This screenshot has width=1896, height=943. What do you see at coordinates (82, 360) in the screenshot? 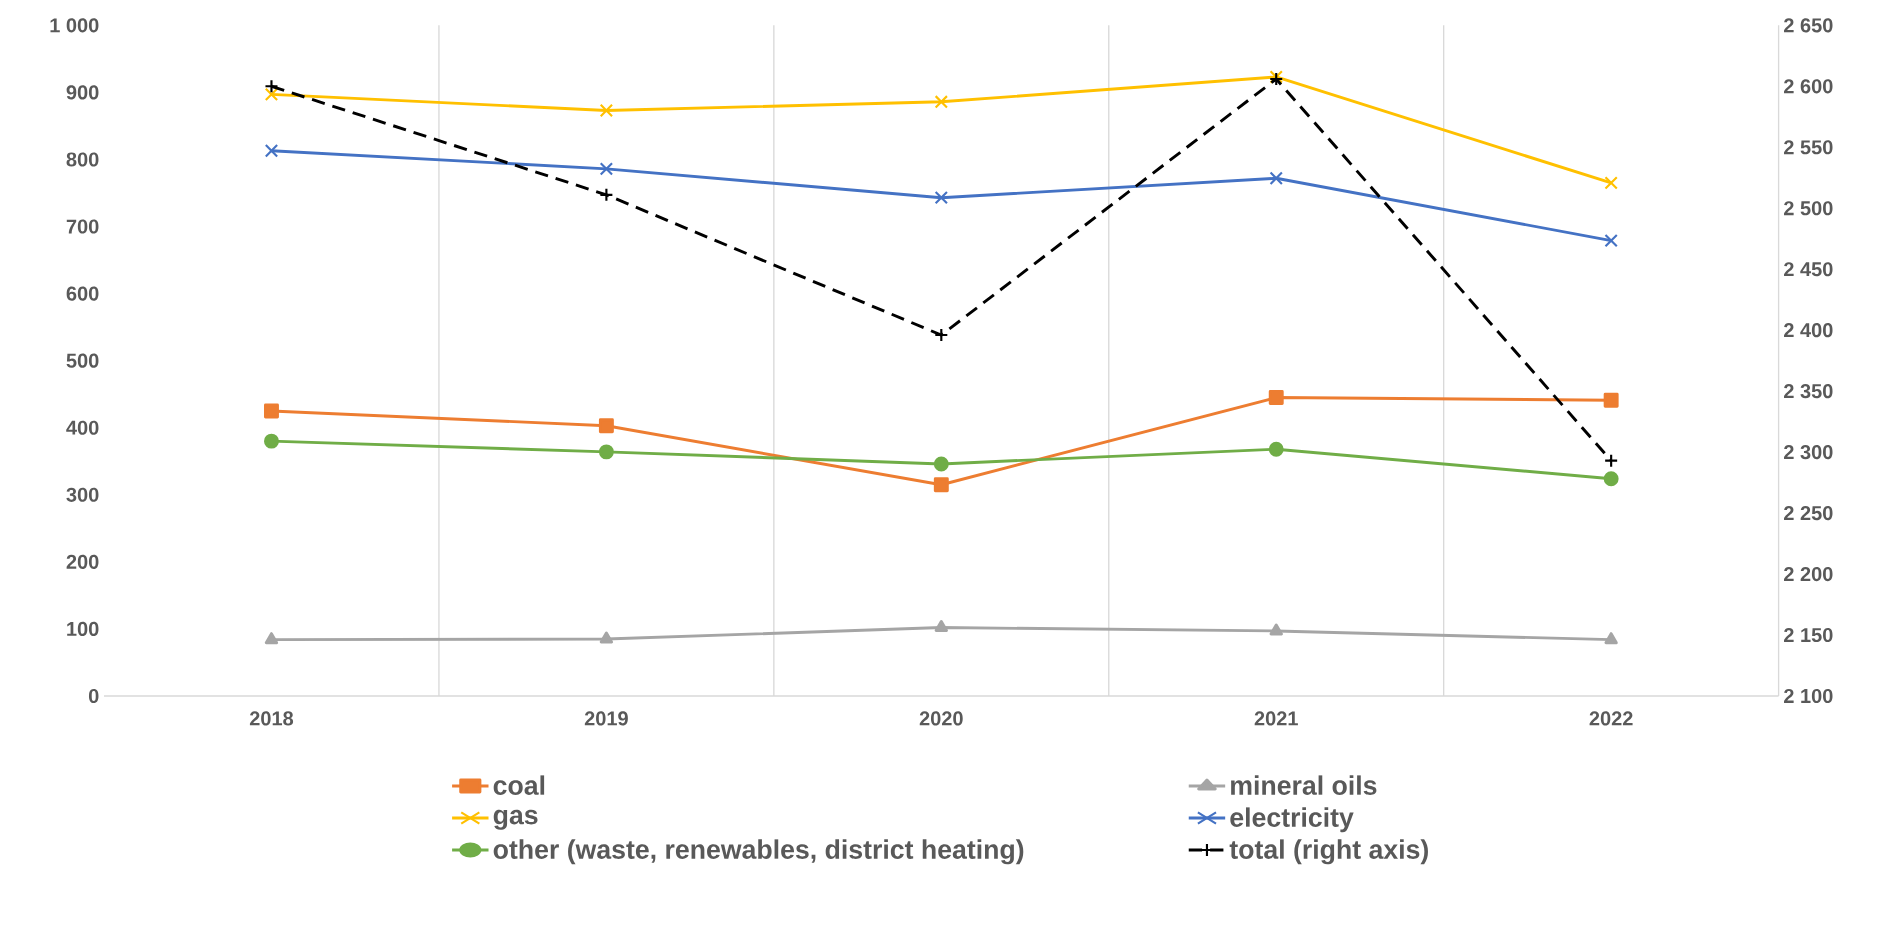
I see `y-tick-label: 500` at bounding box center [82, 360].